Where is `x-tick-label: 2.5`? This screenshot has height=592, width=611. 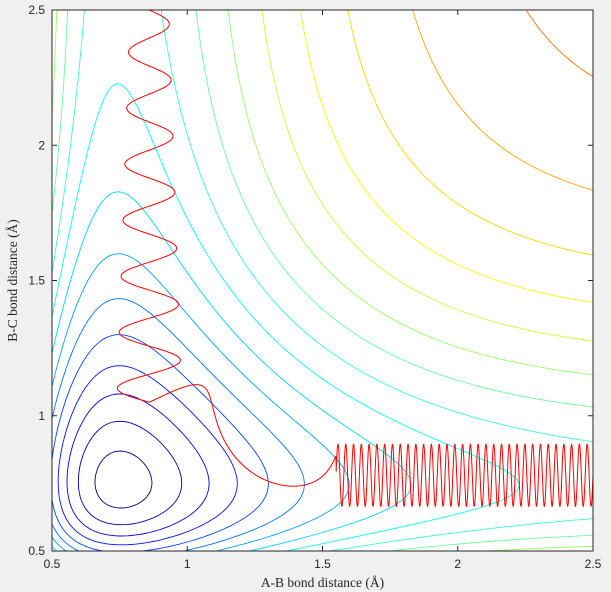
x-tick-label: 2.5 is located at coordinates (593, 564).